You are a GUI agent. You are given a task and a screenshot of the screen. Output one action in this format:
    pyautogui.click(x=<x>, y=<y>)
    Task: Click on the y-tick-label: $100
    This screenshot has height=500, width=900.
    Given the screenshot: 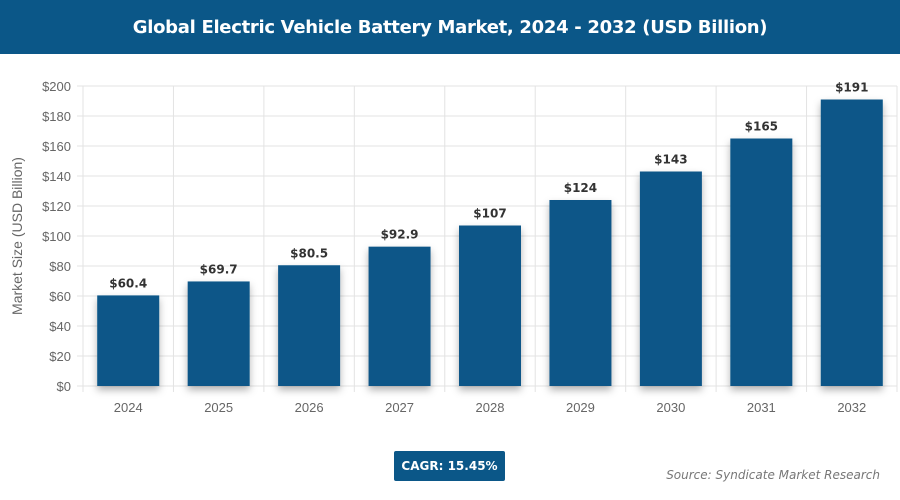 What is the action you would take?
    pyautogui.click(x=56, y=236)
    